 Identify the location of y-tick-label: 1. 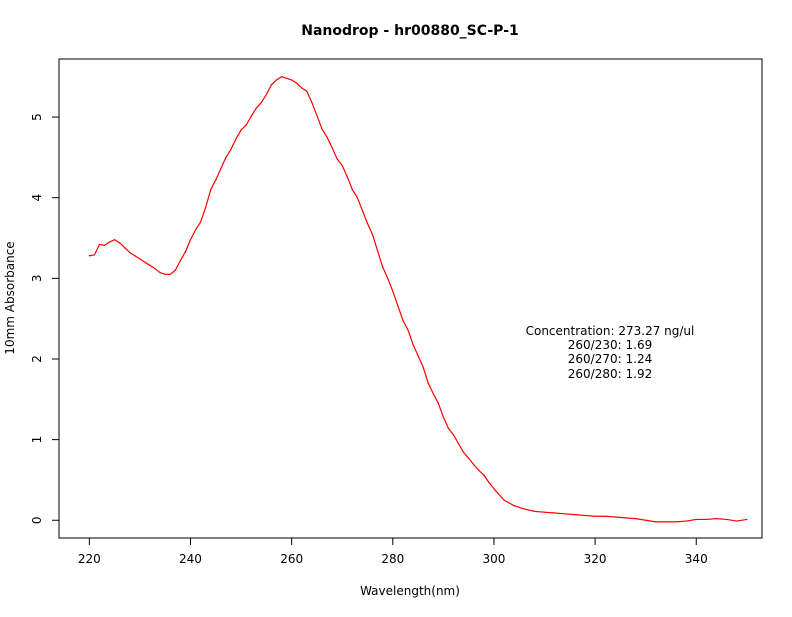
(37, 440).